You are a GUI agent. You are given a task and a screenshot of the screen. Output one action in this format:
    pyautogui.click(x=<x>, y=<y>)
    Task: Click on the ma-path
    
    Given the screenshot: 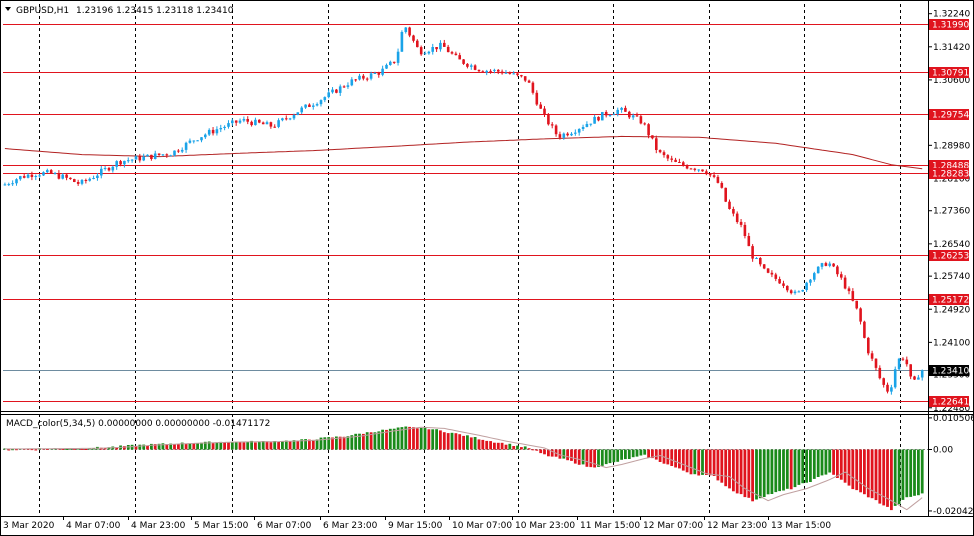 What is the action you would take?
    pyautogui.click(x=463, y=152)
    